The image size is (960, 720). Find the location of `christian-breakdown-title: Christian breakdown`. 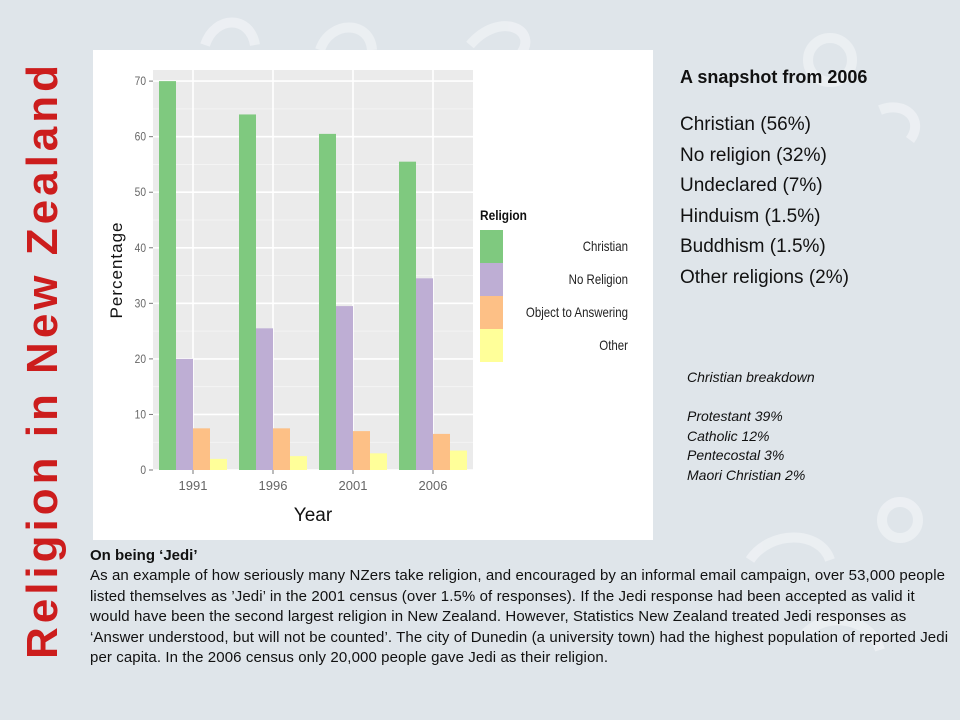

christian-breakdown-title: Christian breakdown is located at coordinates (751, 377).